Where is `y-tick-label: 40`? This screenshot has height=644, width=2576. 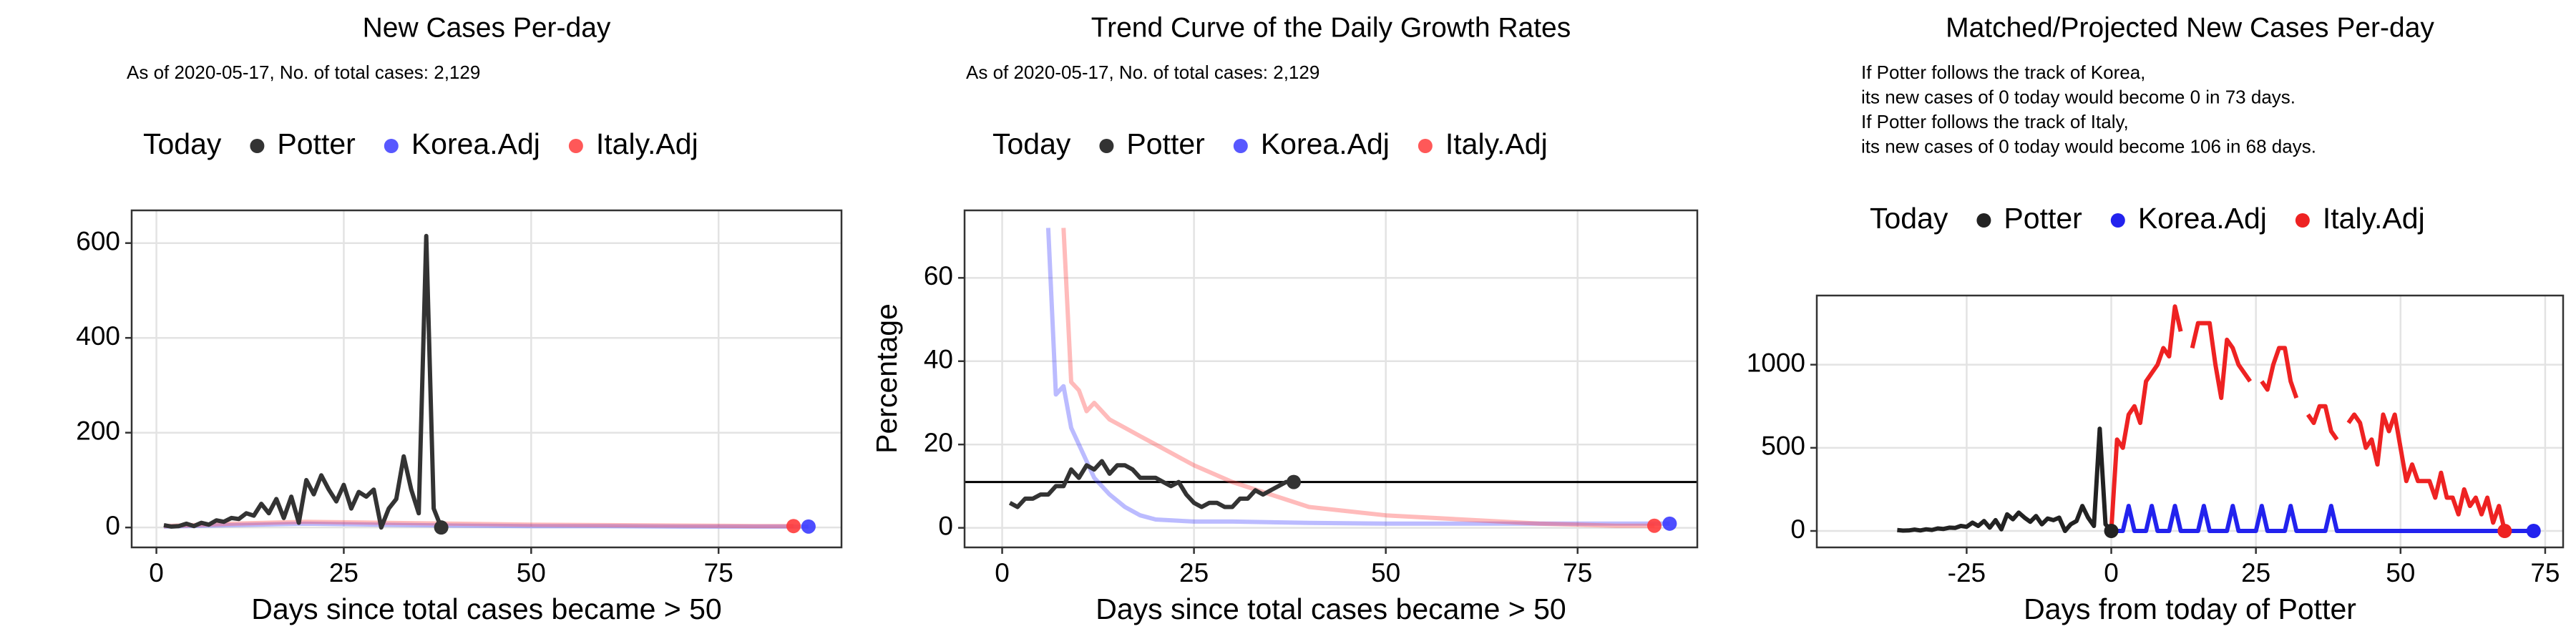
y-tick-label: 40 is located at coordinates (938, 359).